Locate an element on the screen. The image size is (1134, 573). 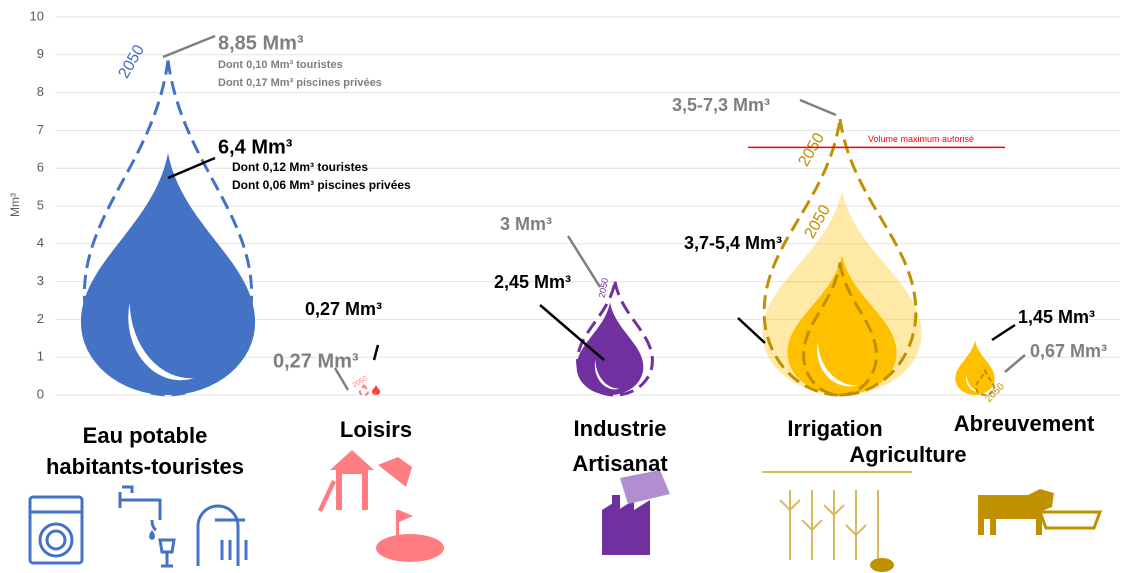
y-tick-label: 3 is located at coordinates (40, 280).